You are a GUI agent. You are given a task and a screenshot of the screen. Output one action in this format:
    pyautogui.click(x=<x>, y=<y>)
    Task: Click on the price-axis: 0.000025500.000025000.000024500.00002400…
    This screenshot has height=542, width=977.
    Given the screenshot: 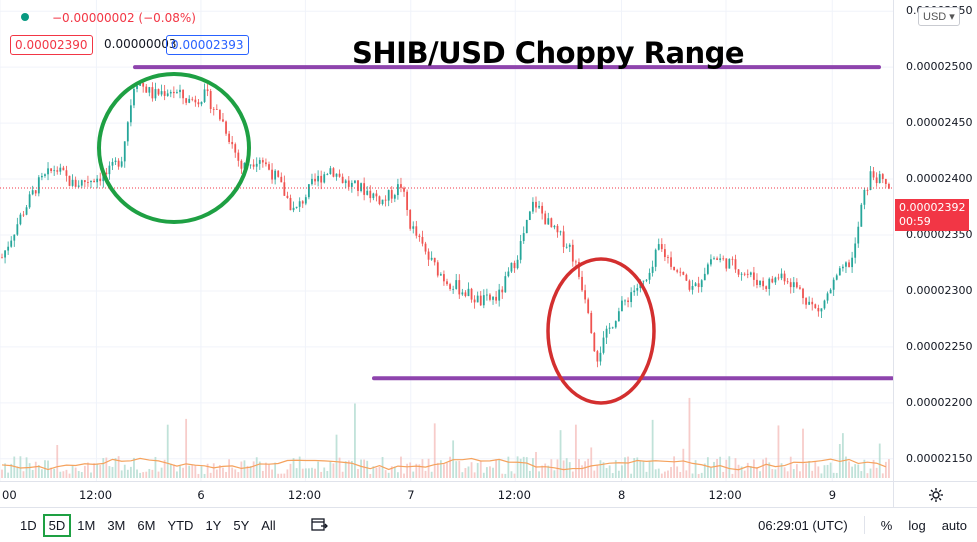 What is the action you would take?
    pyautogui.click(x=935, y=240)
    